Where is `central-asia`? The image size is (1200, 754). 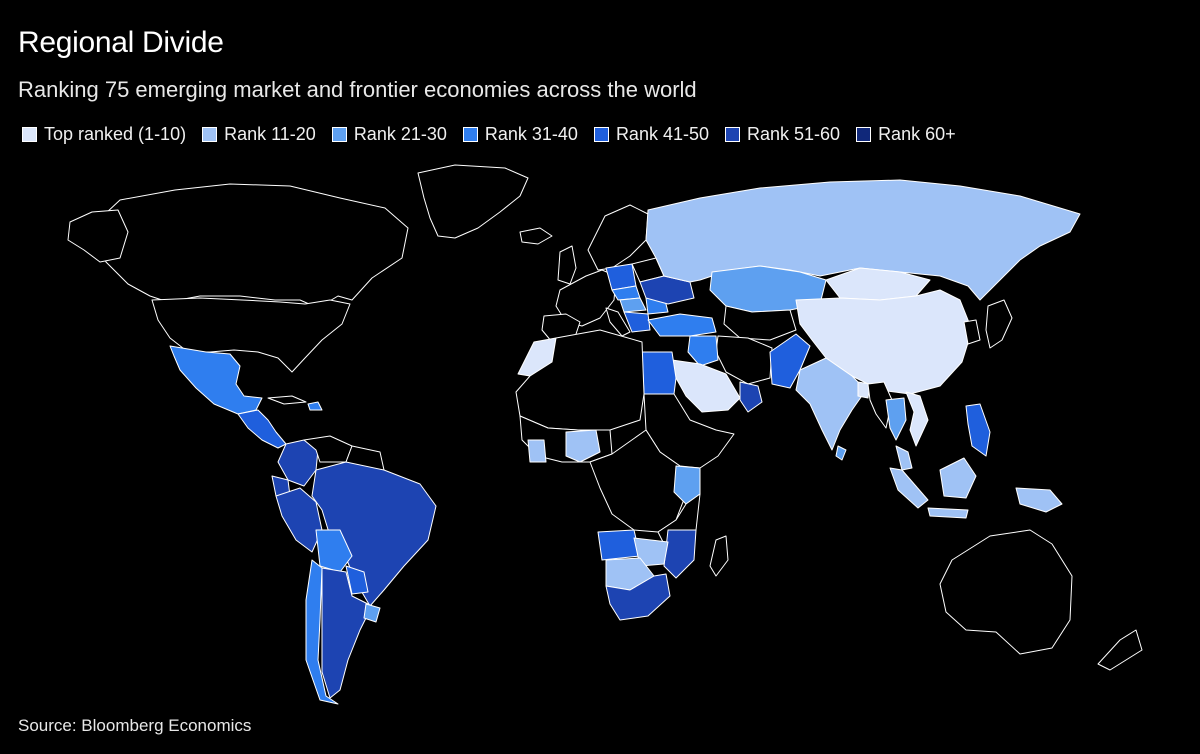
central-asia is located at coordinates (760, 323).